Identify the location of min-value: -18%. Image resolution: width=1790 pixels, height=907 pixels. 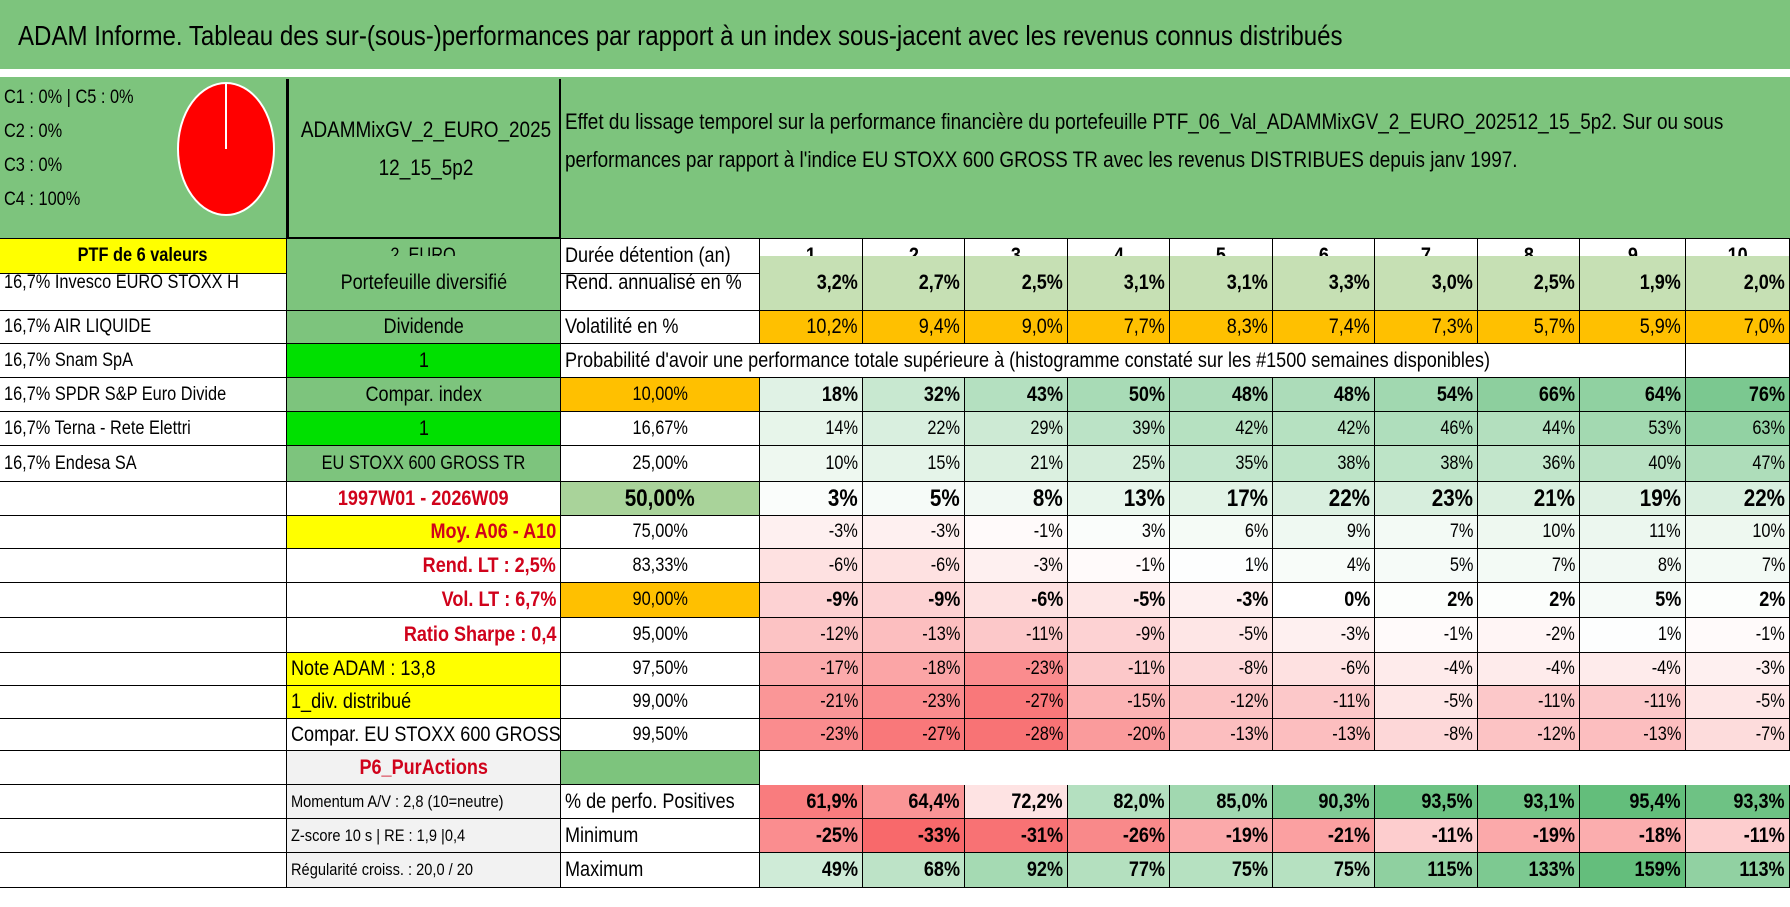
(1633, 836).